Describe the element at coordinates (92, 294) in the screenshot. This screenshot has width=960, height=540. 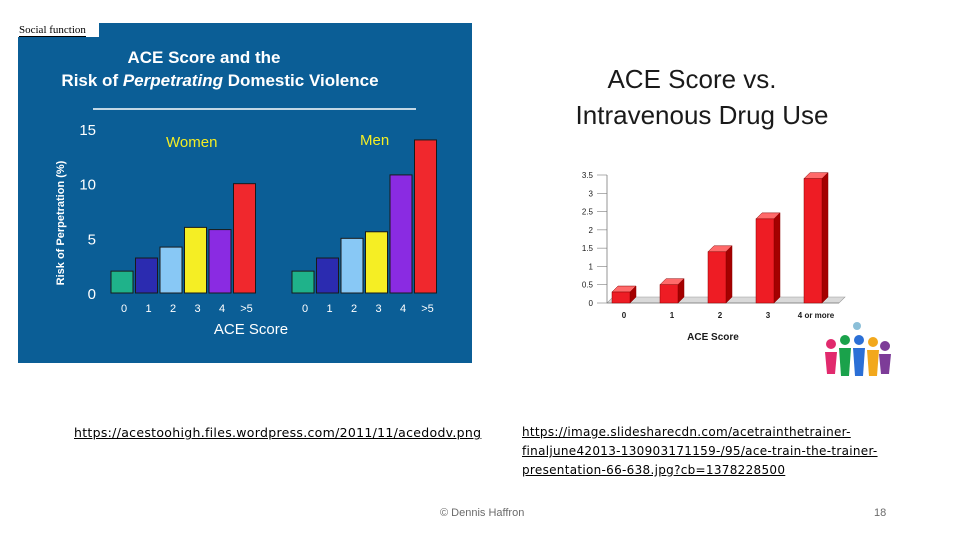
I see `dv-y-tick-label: 0` at that location.